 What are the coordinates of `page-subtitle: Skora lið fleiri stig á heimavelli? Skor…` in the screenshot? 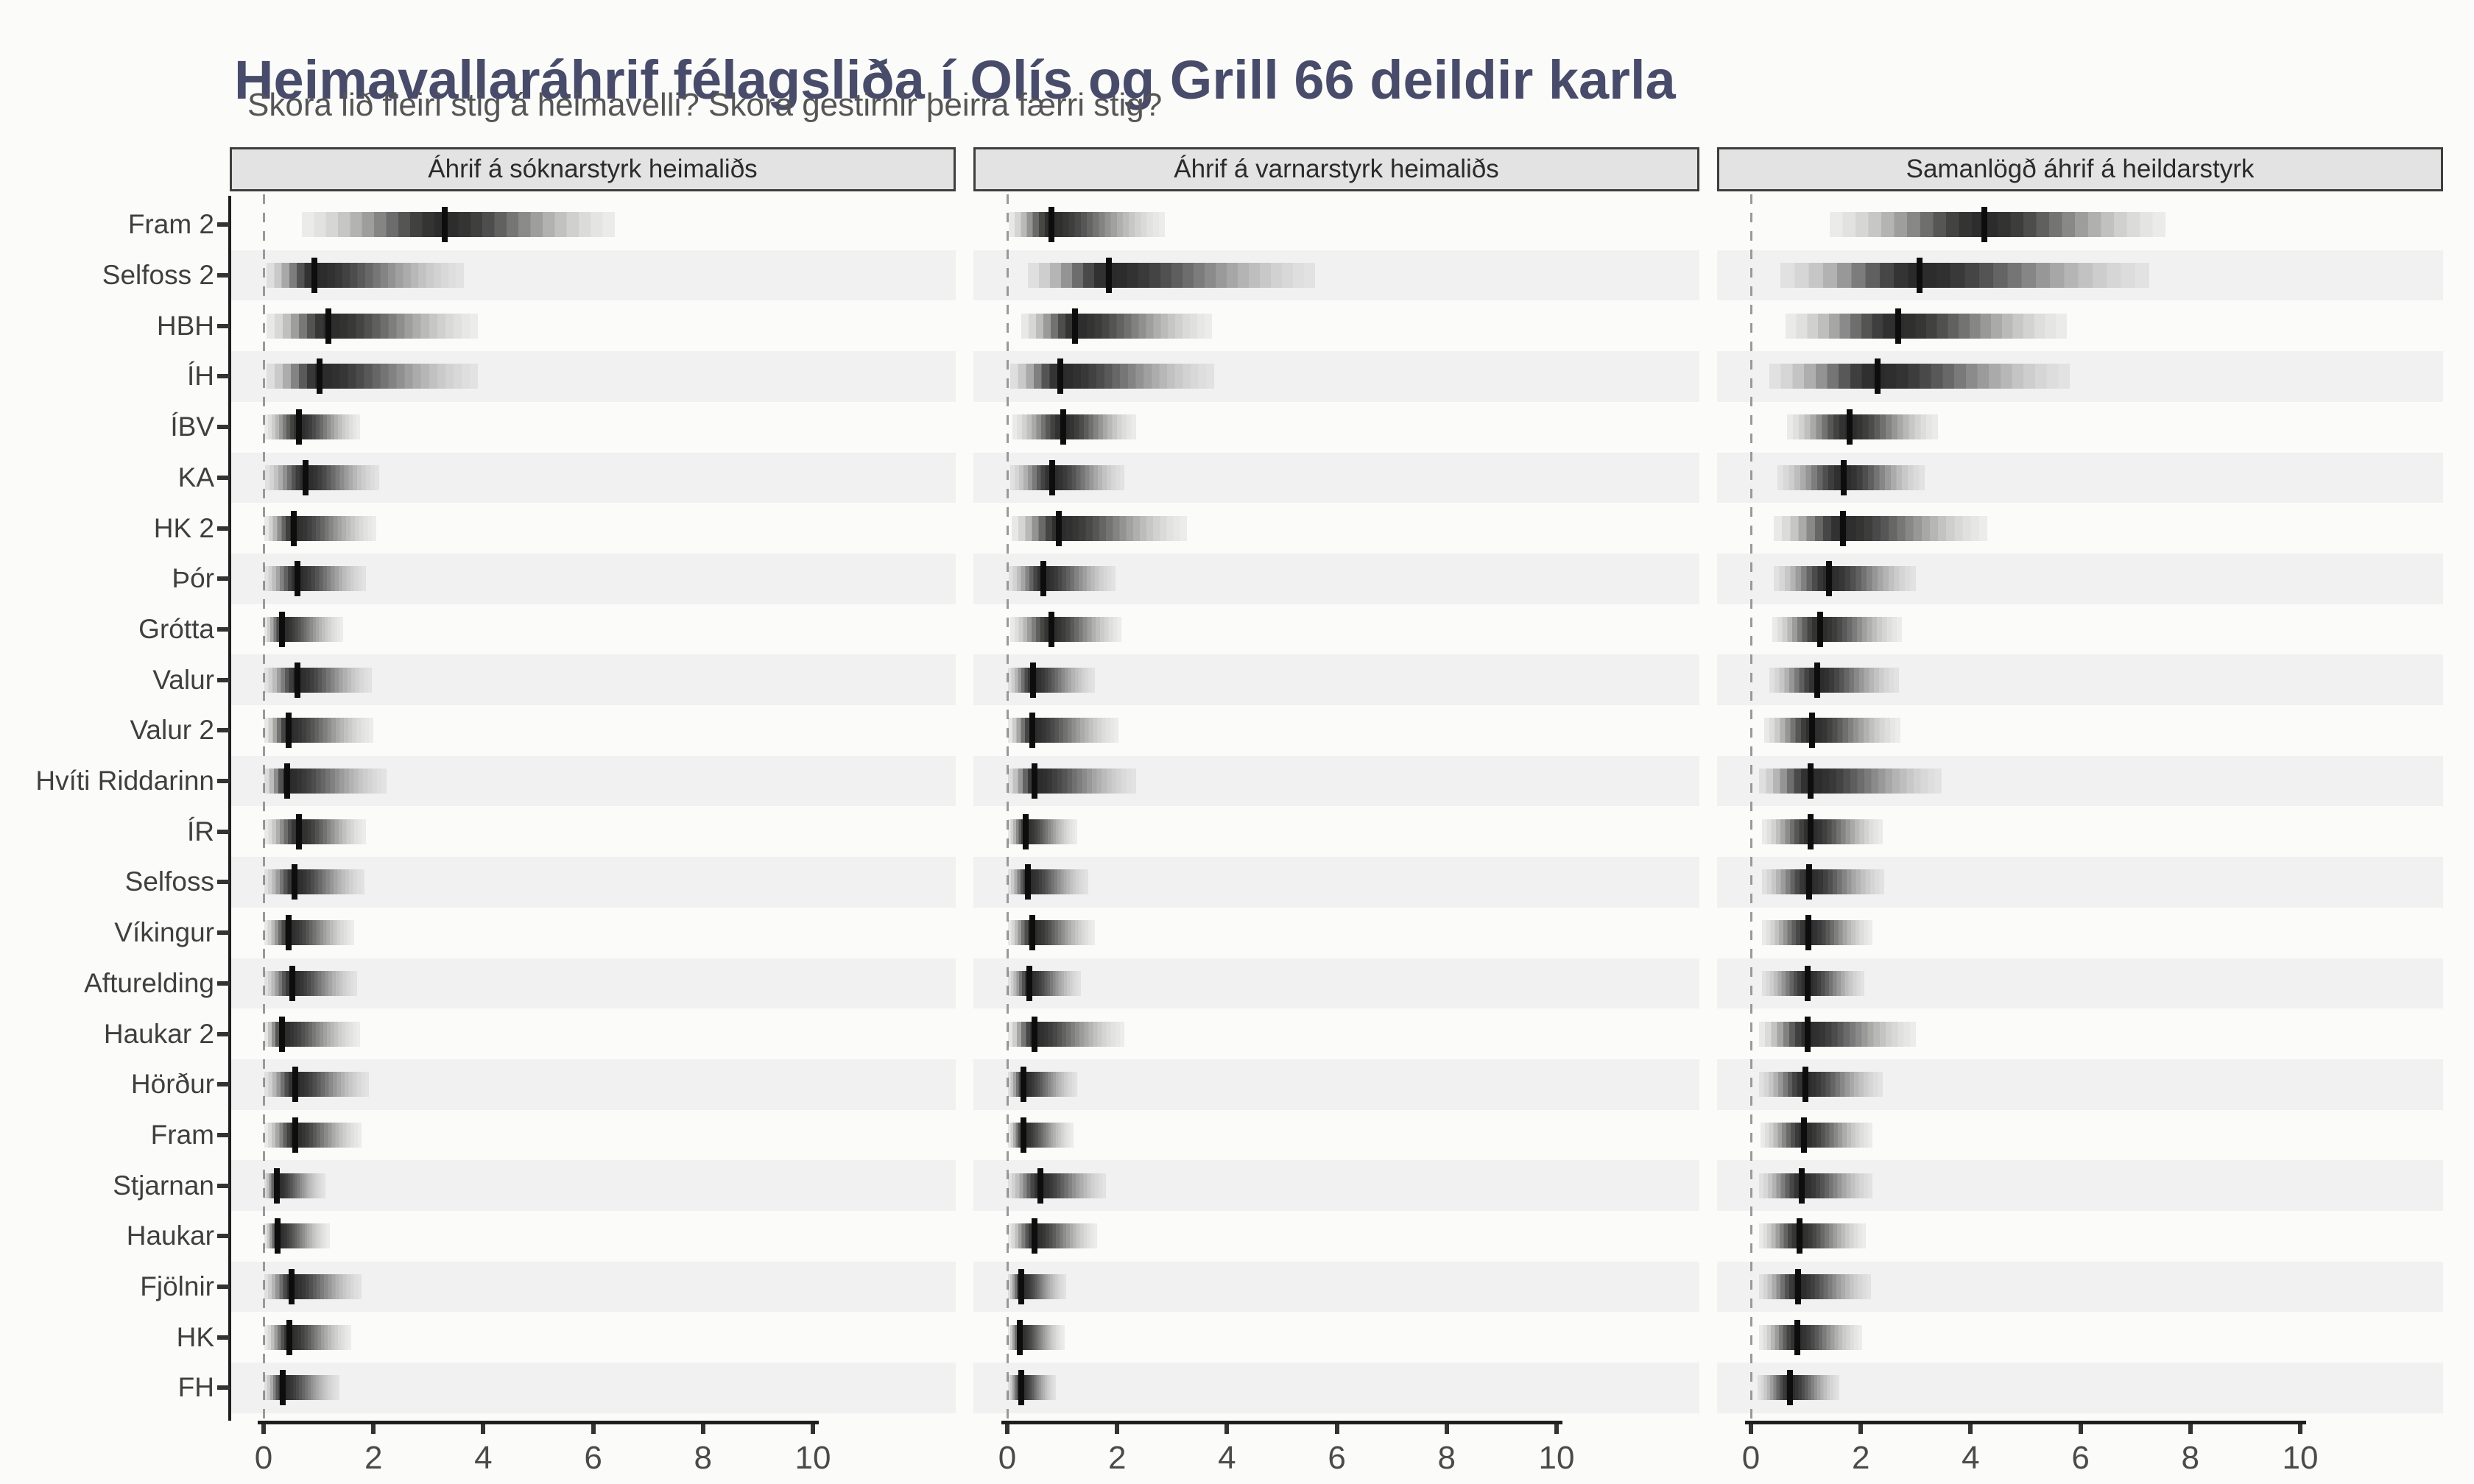 It's located at (705, 105).